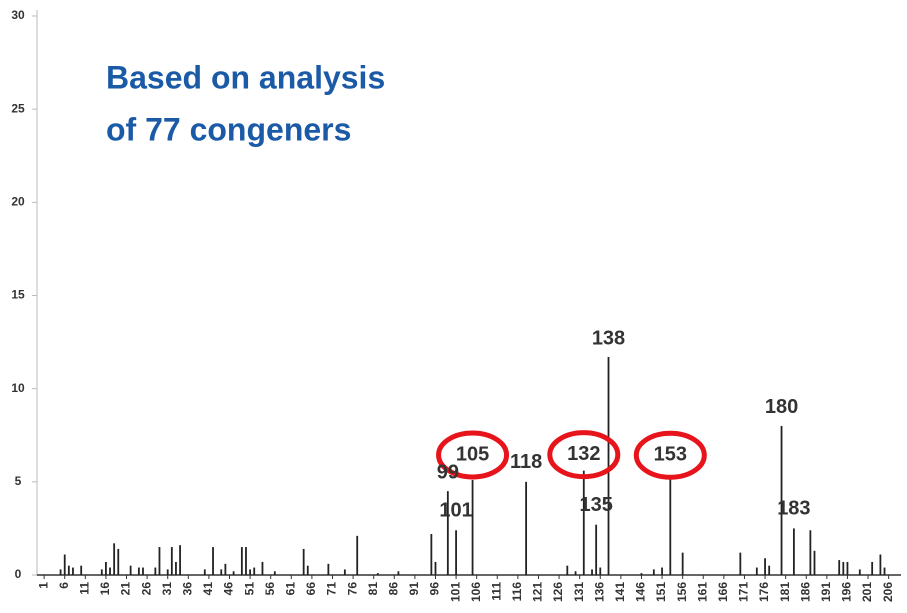 This screenshot has width=907, height=613. I want to click on x-tick-label: 26, so click(146, 589).